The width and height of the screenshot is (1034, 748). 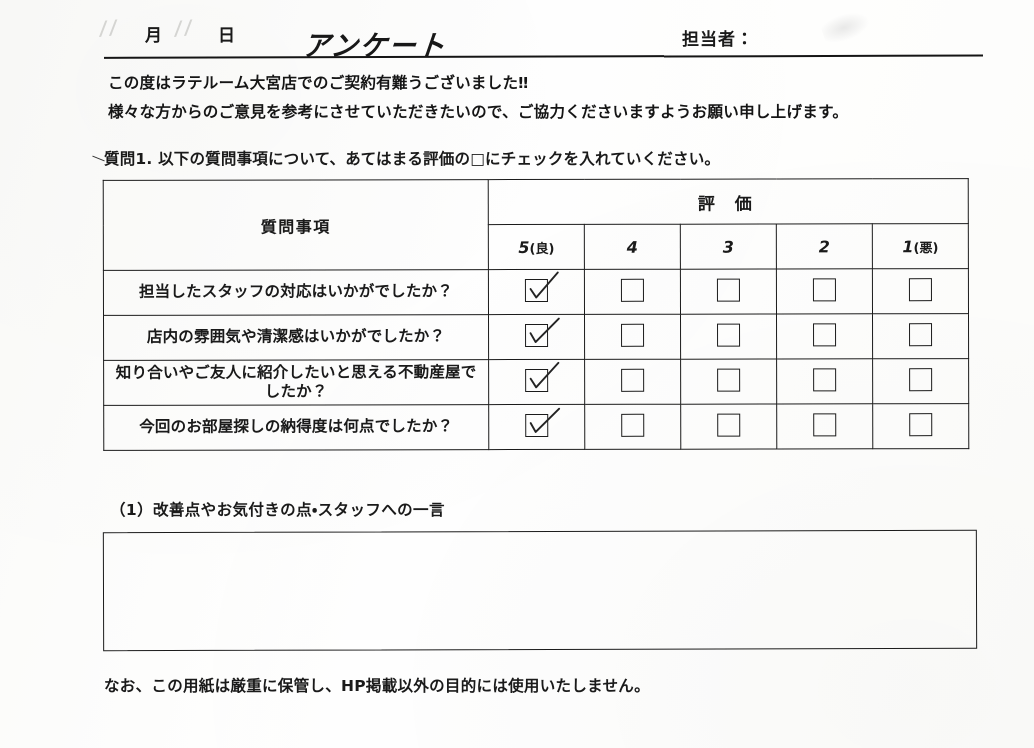 I want to click on comment-input-box, so click(x=540, y=590).